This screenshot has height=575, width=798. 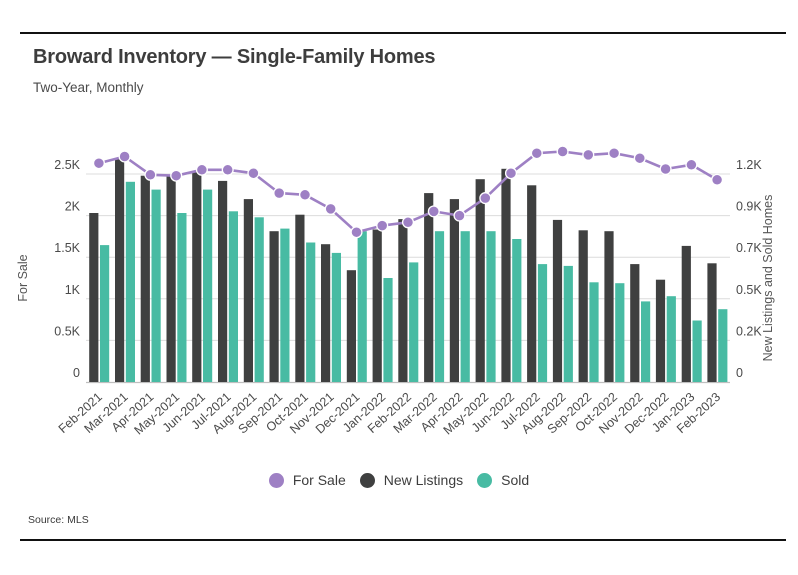 I want to click on right-axis-tick-label: 0, so click(x=739, y=373).